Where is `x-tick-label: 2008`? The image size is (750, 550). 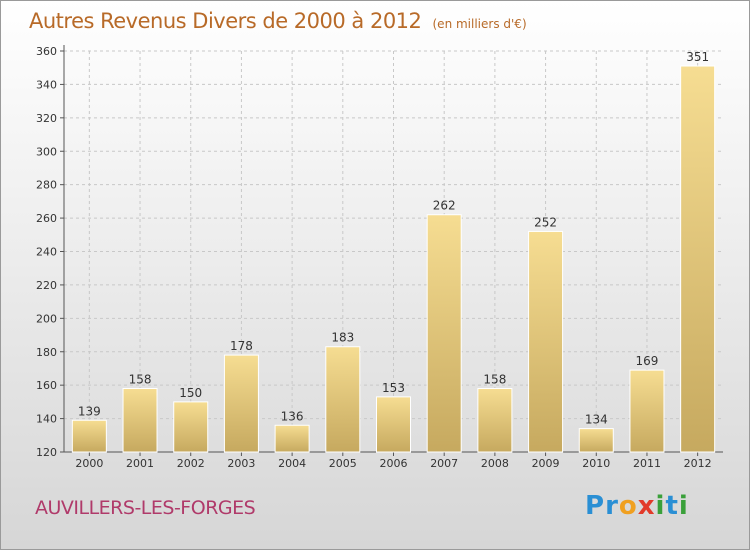 x-tick-label: 2008 is located at coordinates (495, 463).